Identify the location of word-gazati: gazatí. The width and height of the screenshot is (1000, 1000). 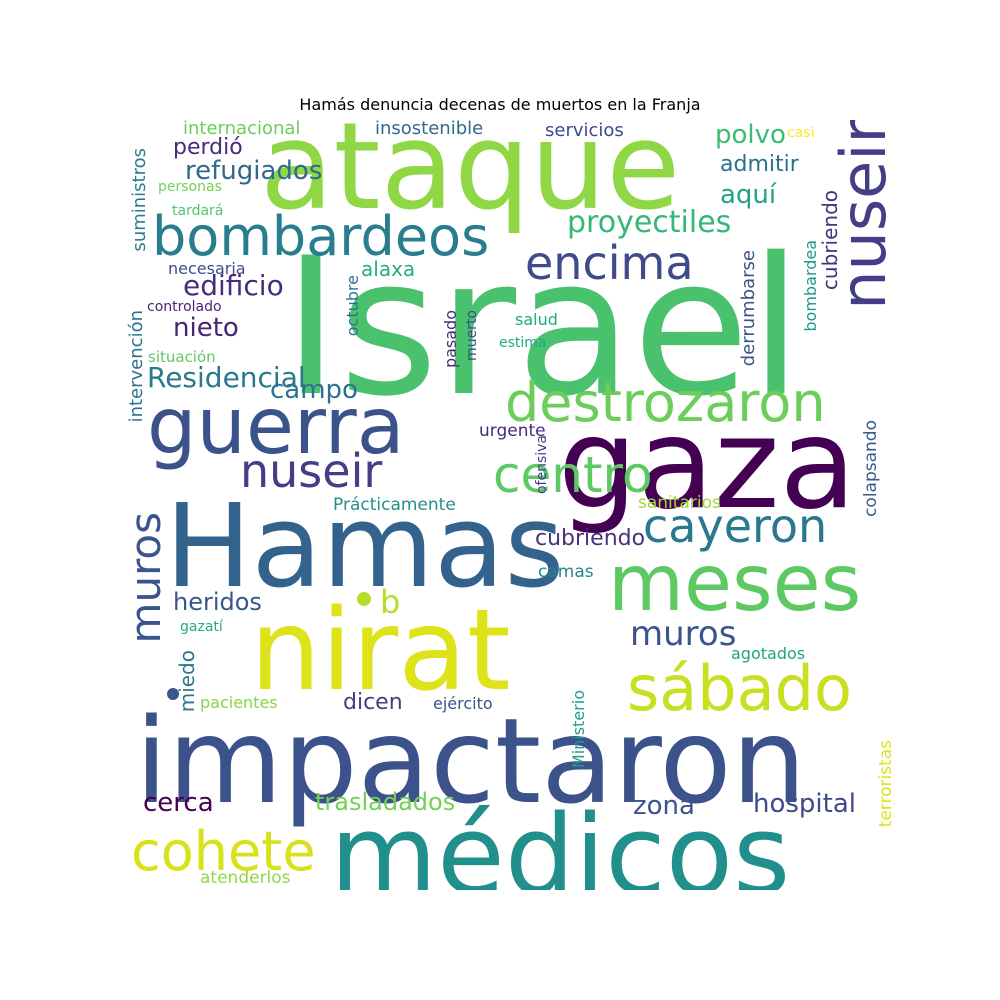
(201, 627).